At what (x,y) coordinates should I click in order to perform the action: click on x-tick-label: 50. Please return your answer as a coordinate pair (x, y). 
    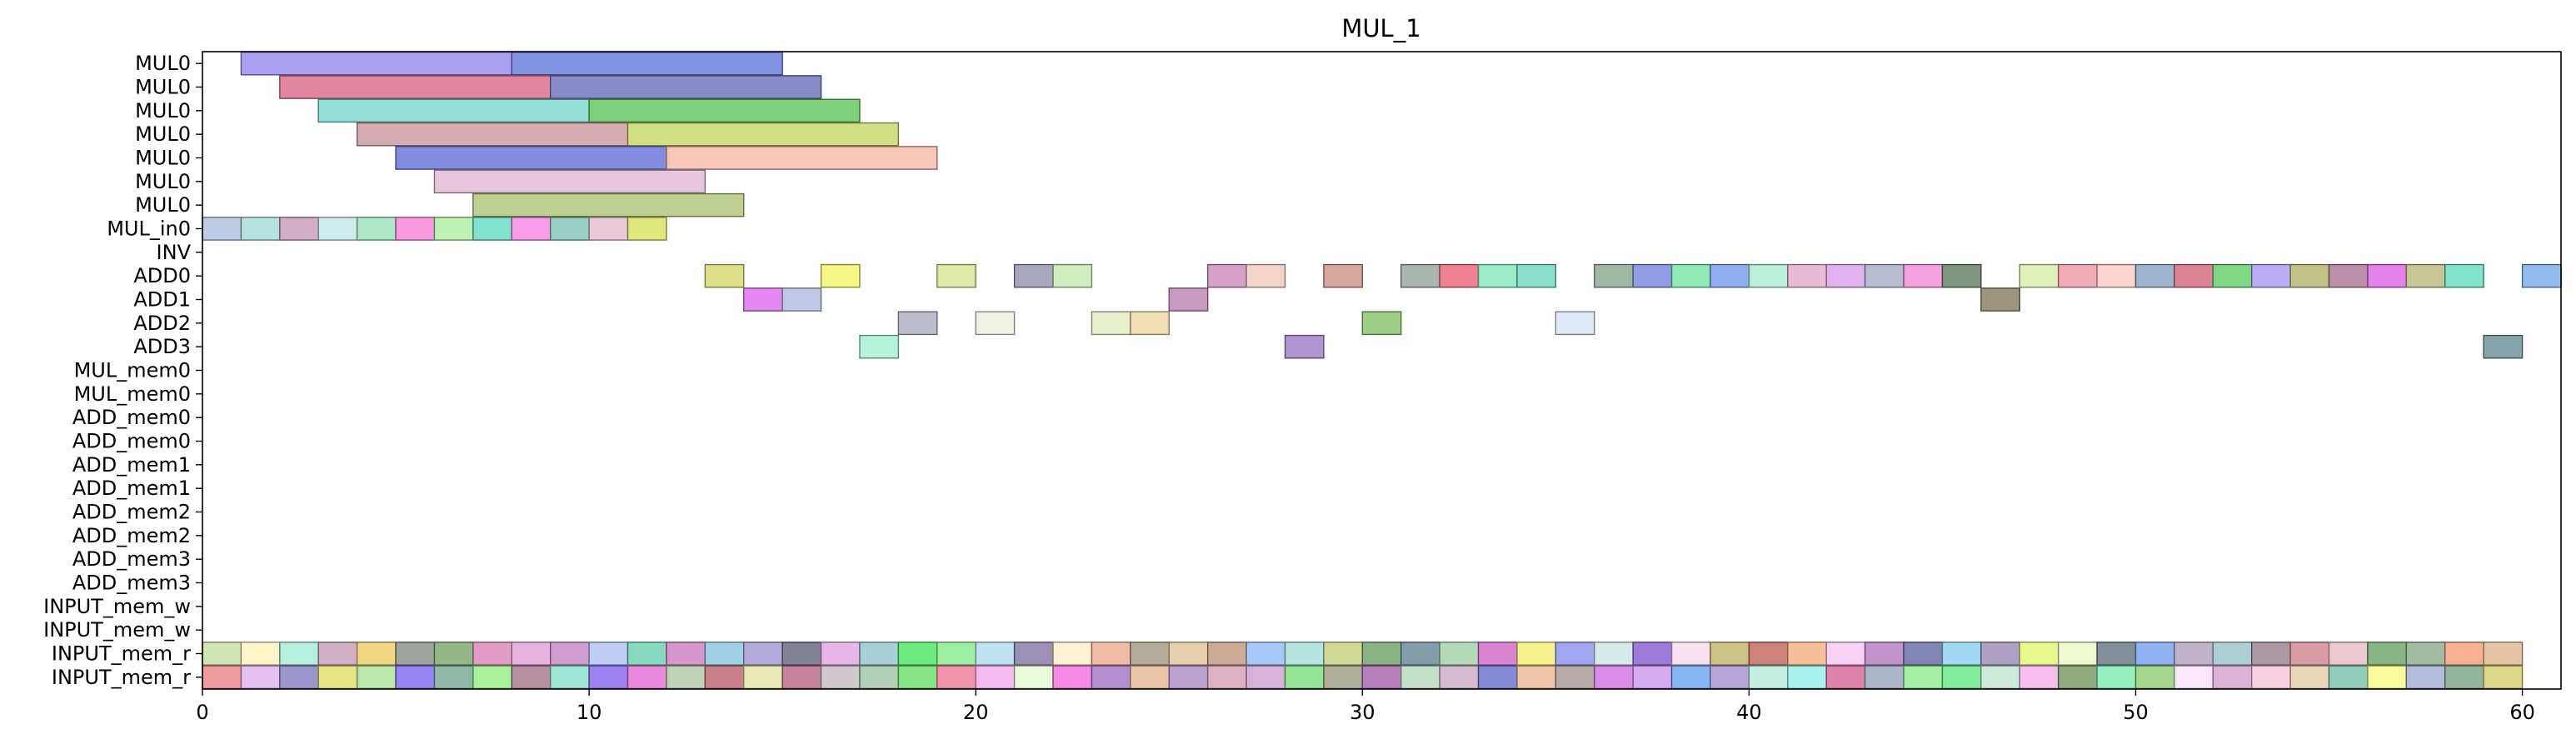
    Looking at the image, I should click on (2136, 712).